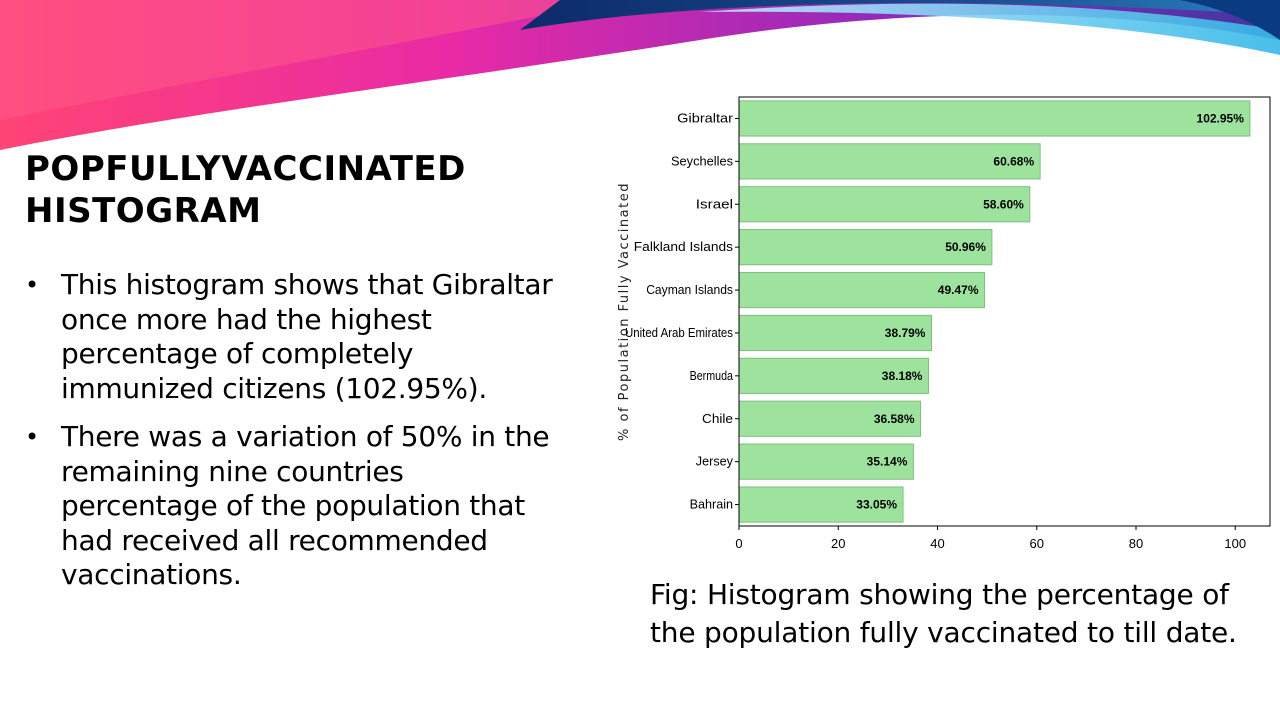 This screenshot has width=1280, height=720. I want to click on y-tick-label: Gibraltar, so click(705, 117).